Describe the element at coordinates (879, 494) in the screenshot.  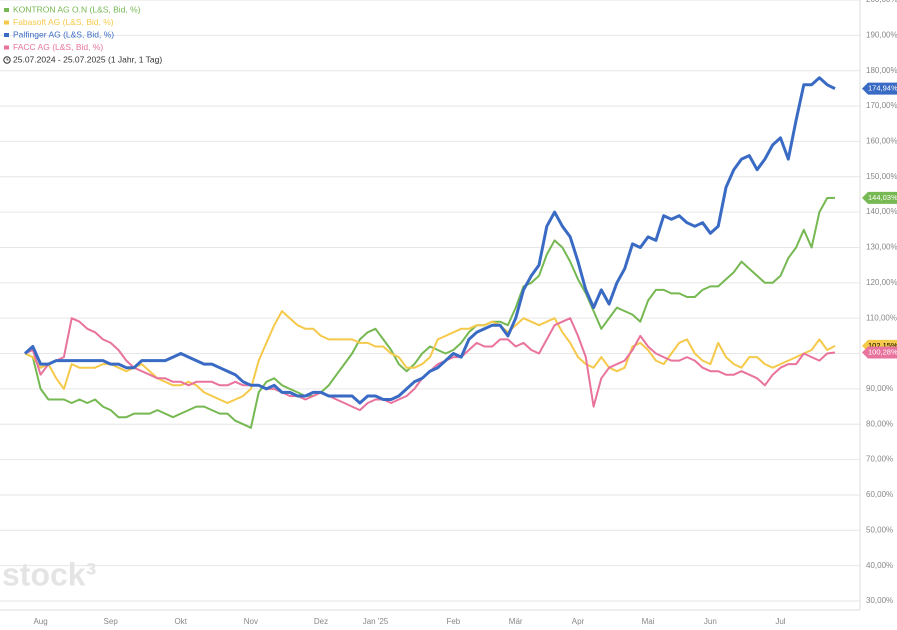
I see `y-tick-label: 60,00%` at that location.